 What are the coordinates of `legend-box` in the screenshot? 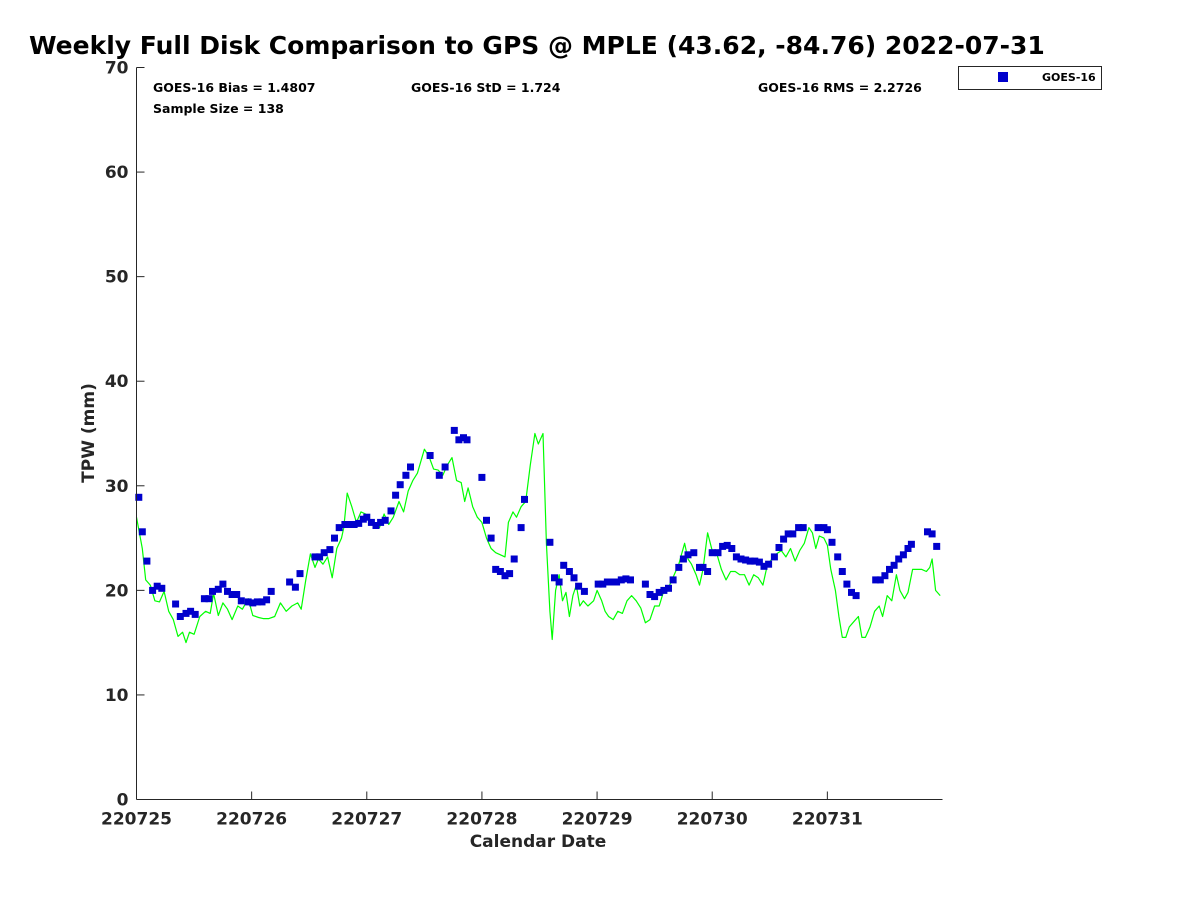 It's located at (1030, 78).